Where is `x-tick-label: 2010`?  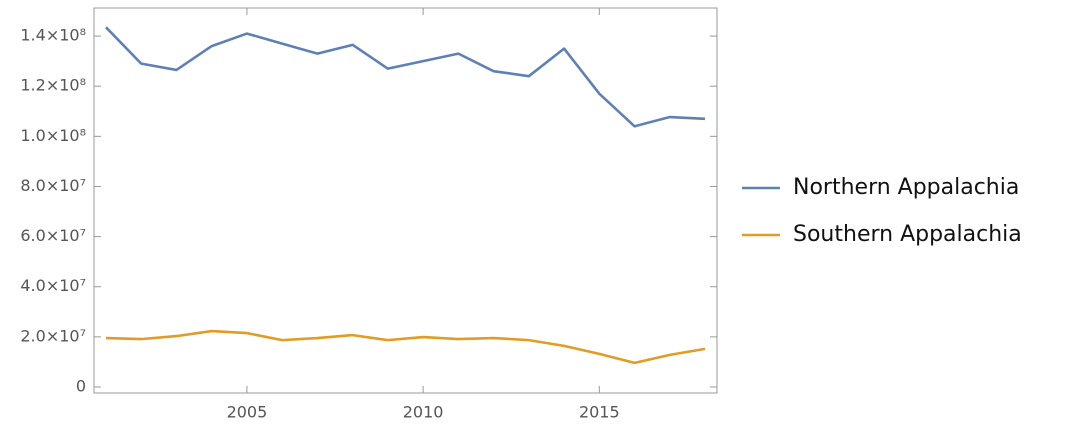
x-tick-label: 2010 is located at coordinates (423, 412).